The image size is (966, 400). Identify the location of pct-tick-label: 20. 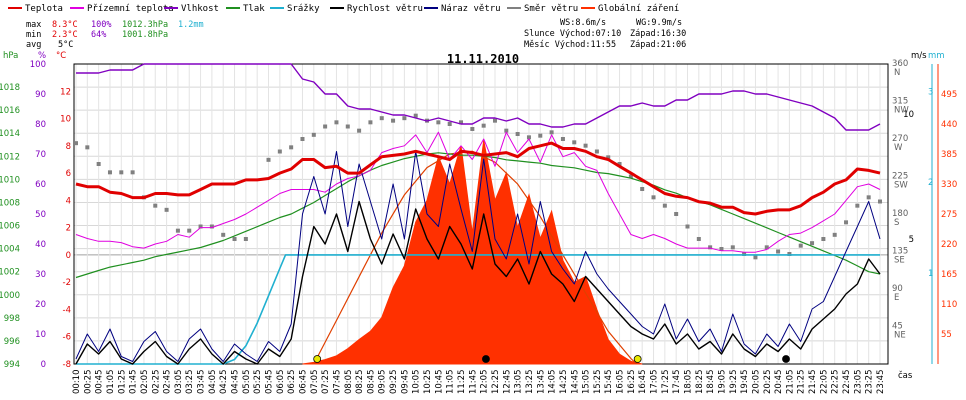
(40, 305).